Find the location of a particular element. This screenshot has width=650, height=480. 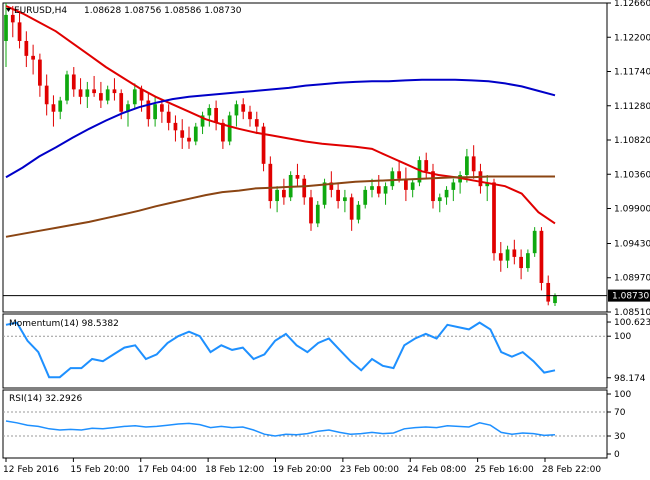

rsi-tick-label: 30 is located at coordinates (620, 437).